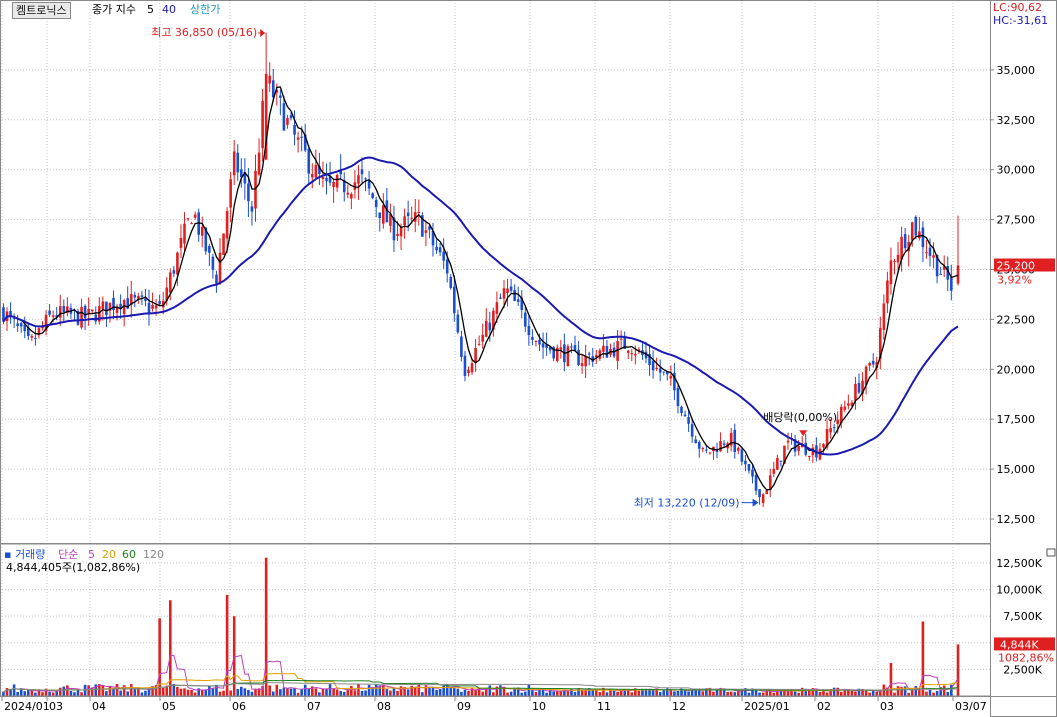 This screenshot has height=717, width=1057. Describe the element at coordinates (41, 10) in the screenshot. I see `stock-name-selector: 켐트로닉스` at that location.